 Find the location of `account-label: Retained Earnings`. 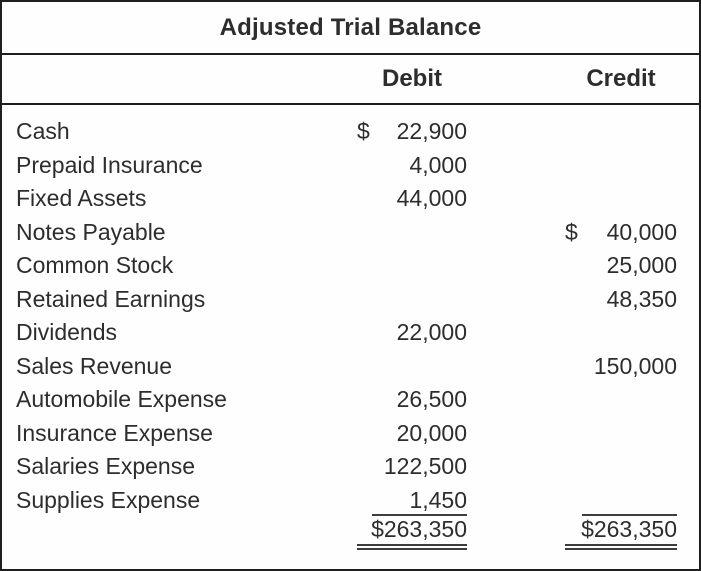

account-label: Retained Earnings is located at coordinates (111, 298).